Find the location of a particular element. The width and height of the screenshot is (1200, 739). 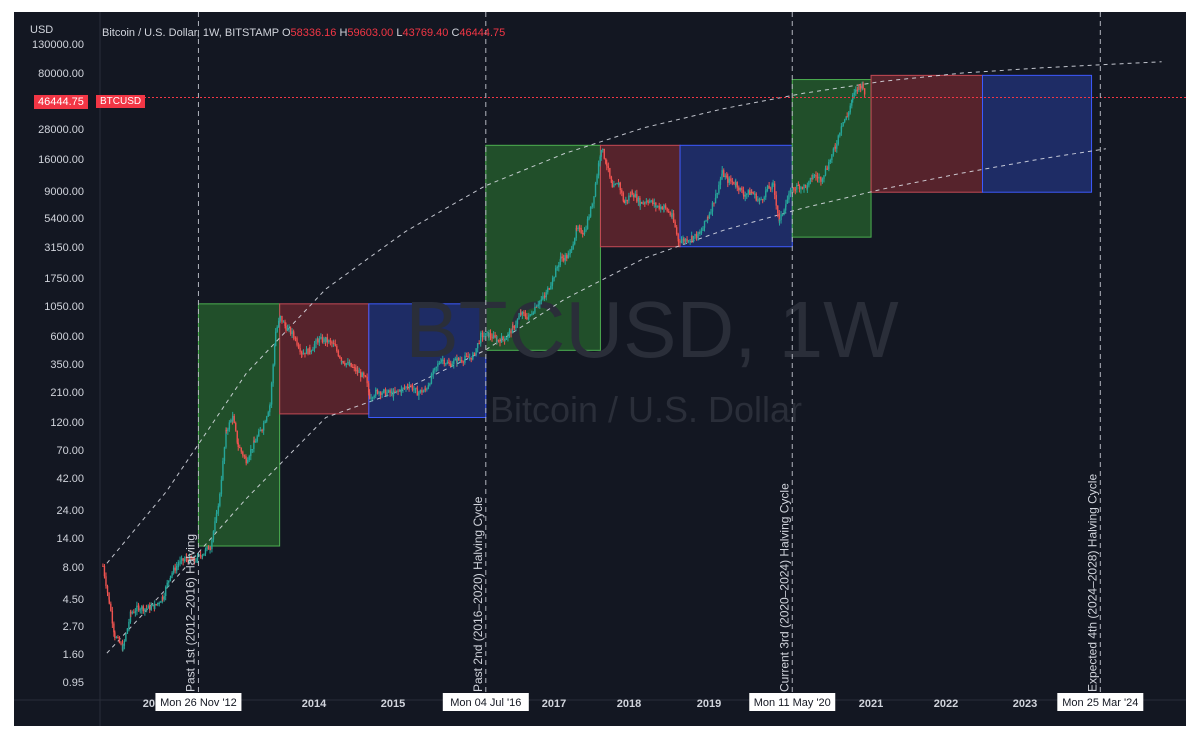

x-tick-label: 2015 is located at coordinates (393, 704).